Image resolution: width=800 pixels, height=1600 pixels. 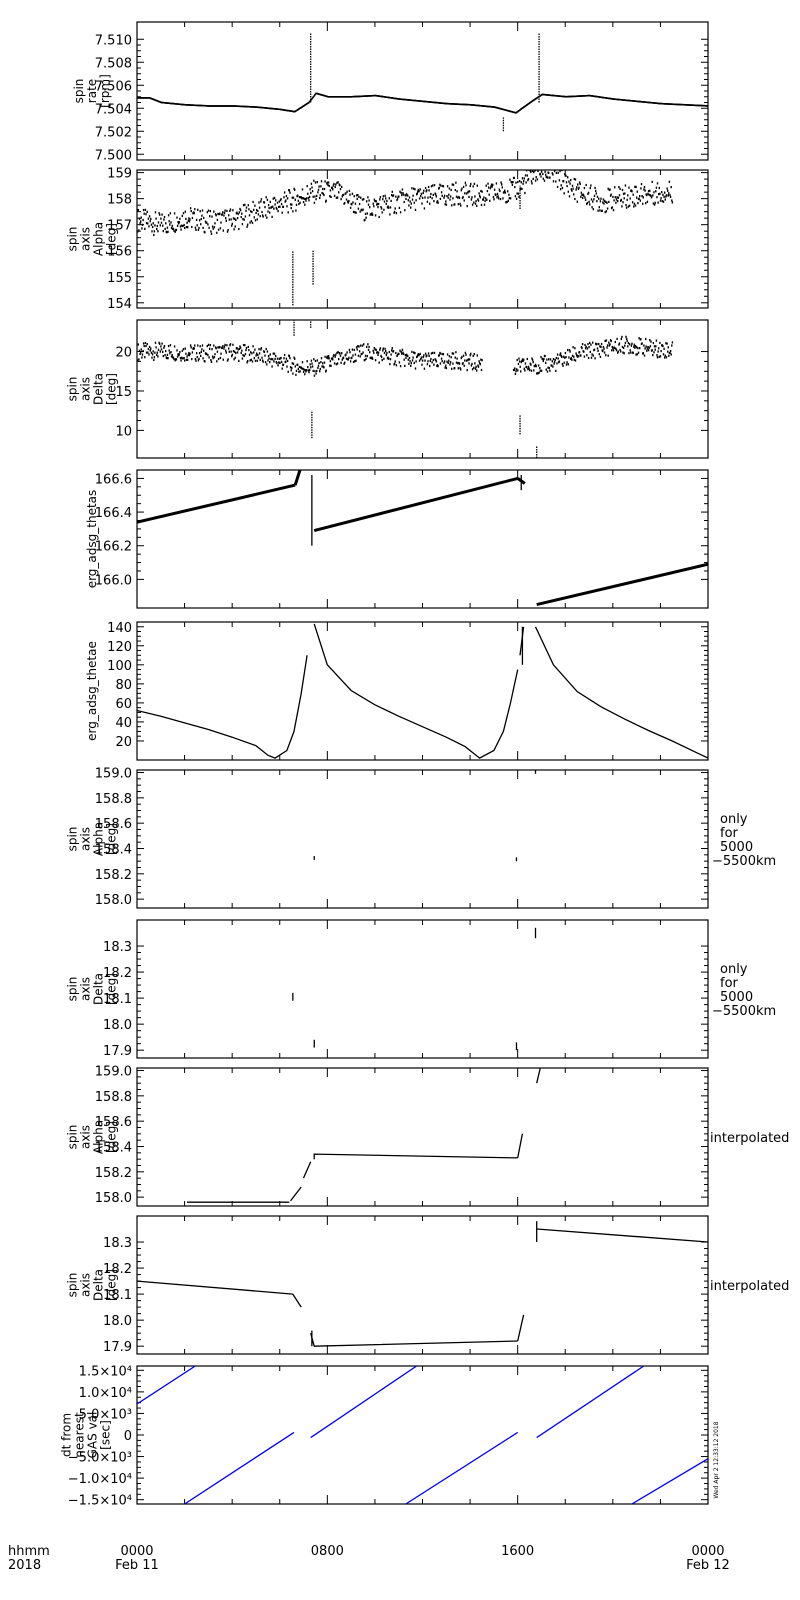 What do you see at coordinates (113, 1198) in the screenshot?
I see `y-tick-label: 158.0` at bounding box center [113, 1198].